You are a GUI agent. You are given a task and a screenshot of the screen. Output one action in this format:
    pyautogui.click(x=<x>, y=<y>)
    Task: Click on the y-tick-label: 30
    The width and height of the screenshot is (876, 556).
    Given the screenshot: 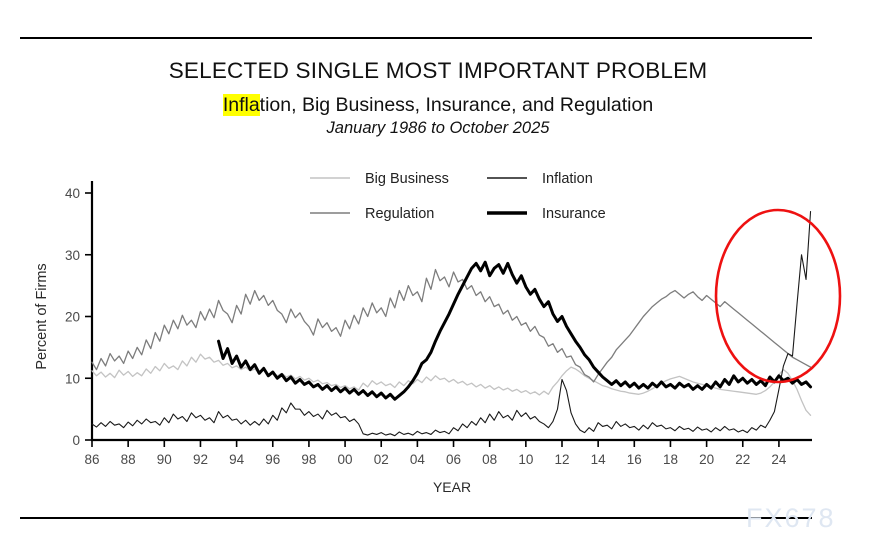 What is the action you would take?
    pyautogui.click(x=72, y=255)
    